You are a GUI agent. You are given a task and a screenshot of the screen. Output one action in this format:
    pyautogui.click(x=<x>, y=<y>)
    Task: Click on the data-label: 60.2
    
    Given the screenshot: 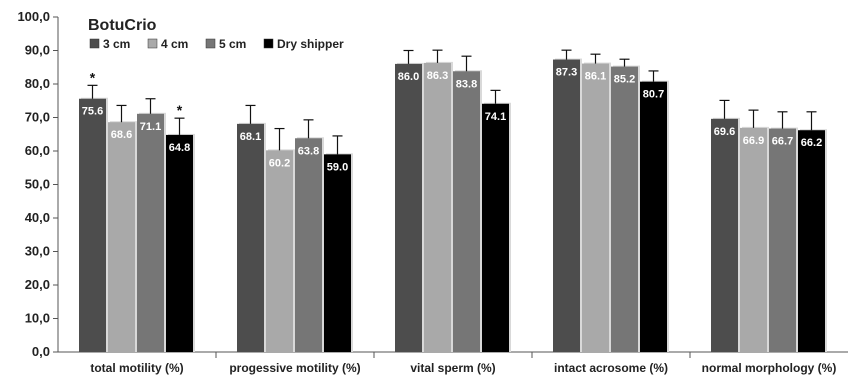 What is the action you would take?
    pyautogui.click(x=279, y=163)
    